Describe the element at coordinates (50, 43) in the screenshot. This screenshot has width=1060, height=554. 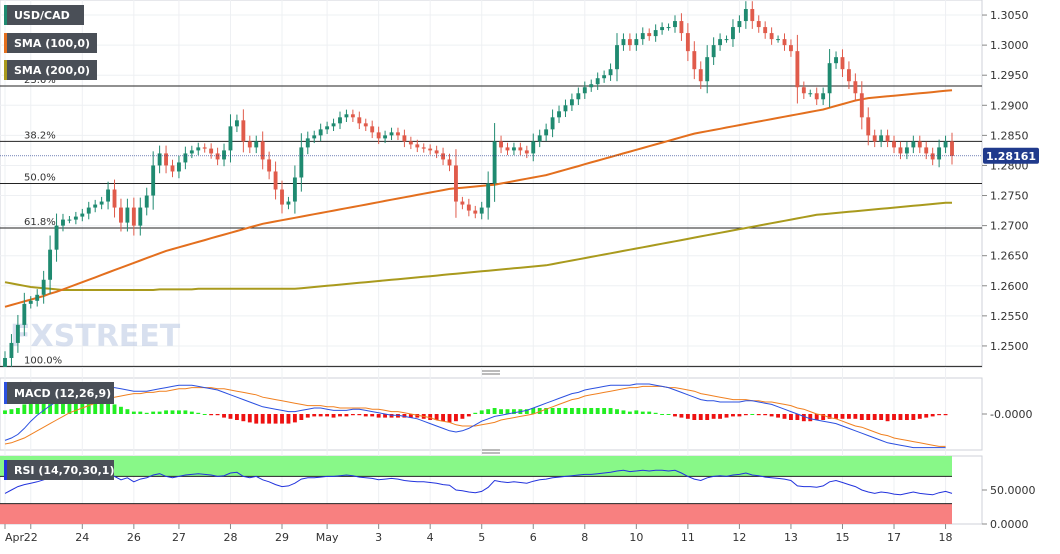
I see `legend-sma100: SMA (100,0)` at that location.